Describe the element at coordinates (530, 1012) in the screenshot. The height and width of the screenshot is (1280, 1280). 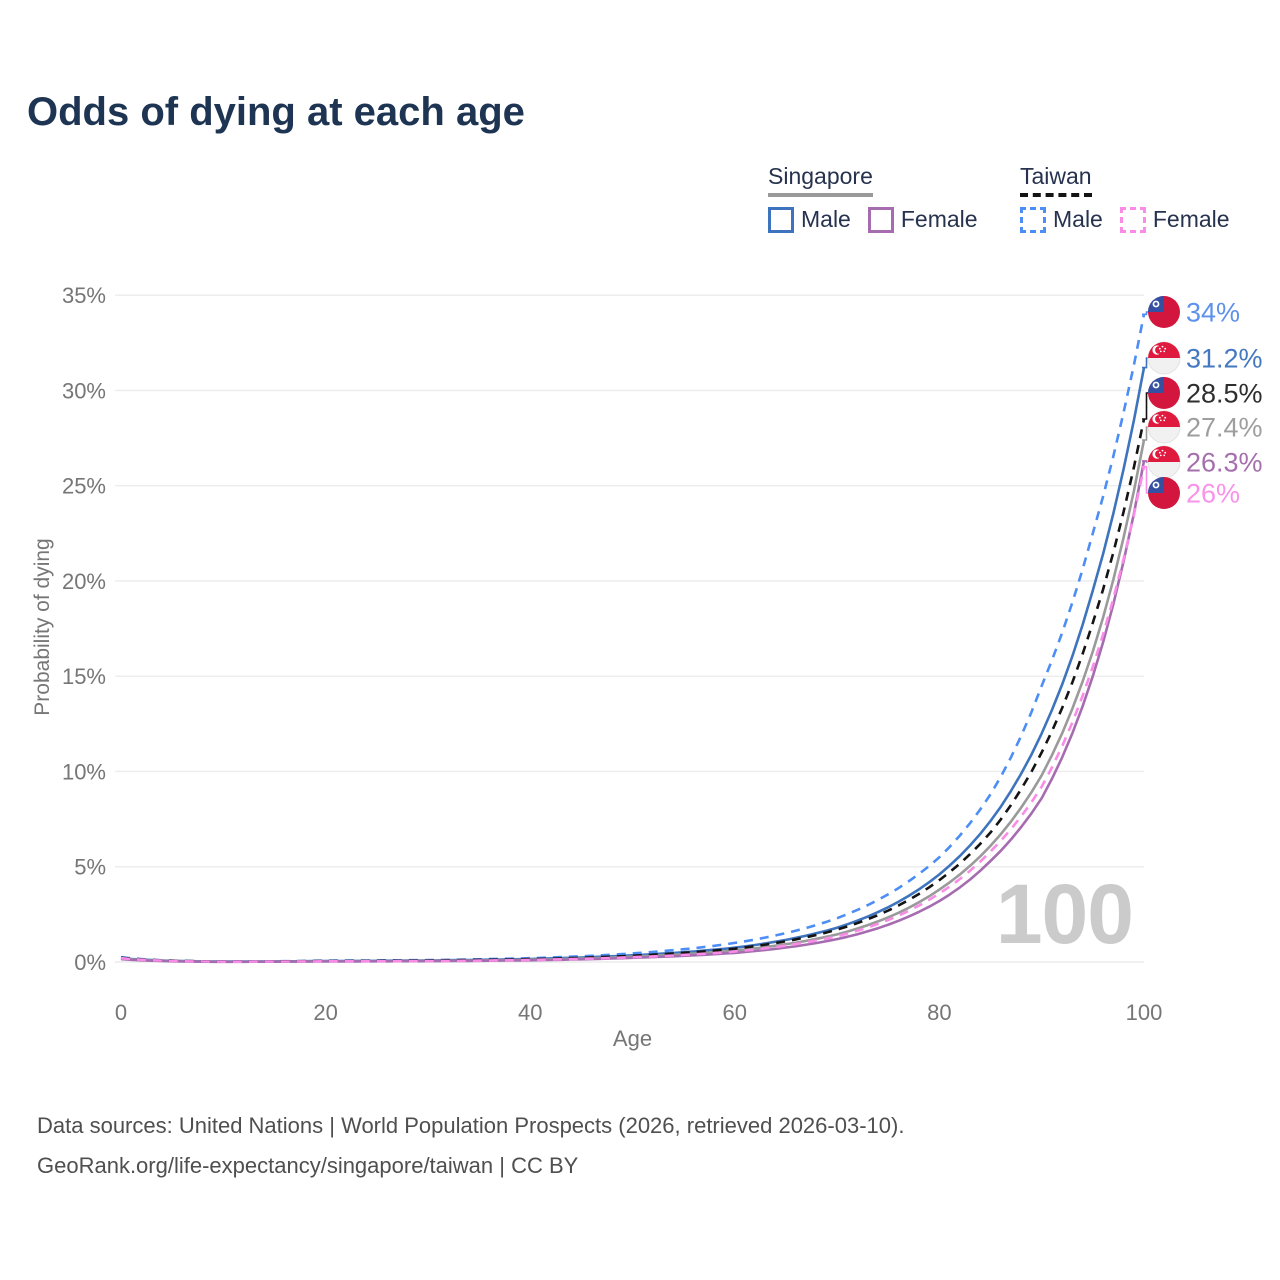
I see `x-tick-label: 40` at that location.